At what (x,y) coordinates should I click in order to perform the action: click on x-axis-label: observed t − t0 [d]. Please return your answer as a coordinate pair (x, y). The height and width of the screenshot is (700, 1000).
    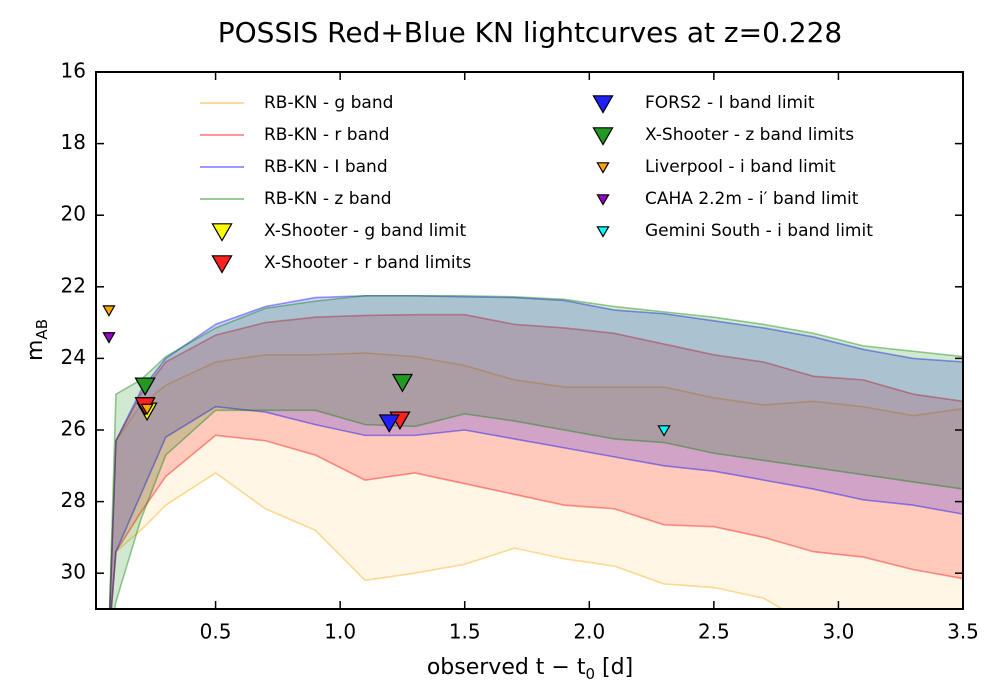
    Looking at the image, I should click on (530, 669).